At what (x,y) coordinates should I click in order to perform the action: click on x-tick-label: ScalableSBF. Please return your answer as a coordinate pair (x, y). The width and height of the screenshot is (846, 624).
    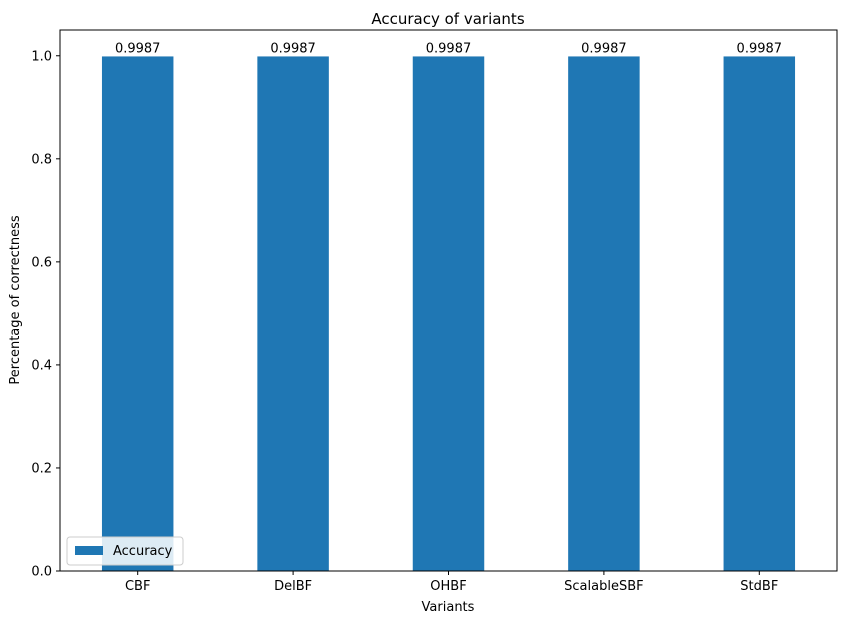
    Looking at the image, I should click on (603, 586).